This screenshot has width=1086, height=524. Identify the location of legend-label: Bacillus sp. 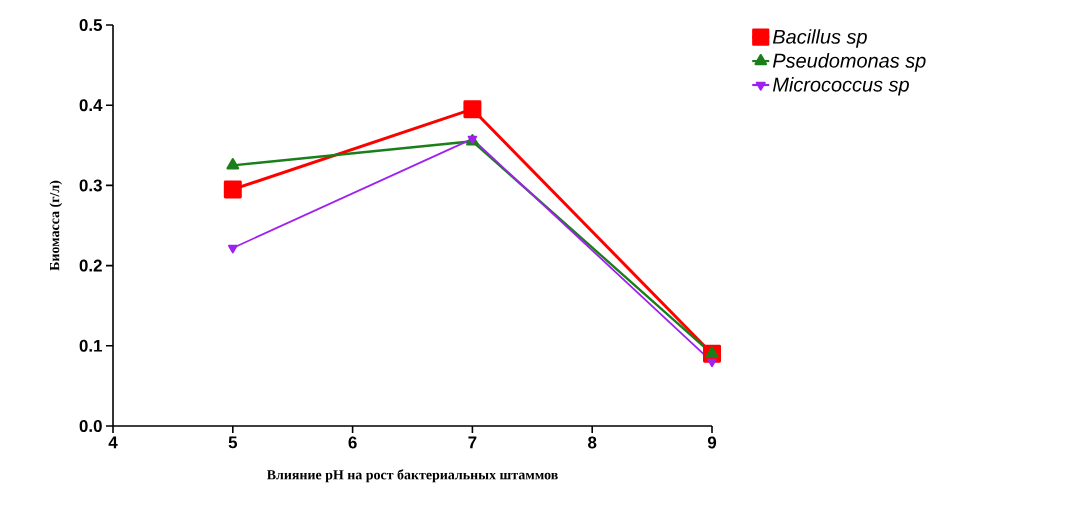
(819, 38).